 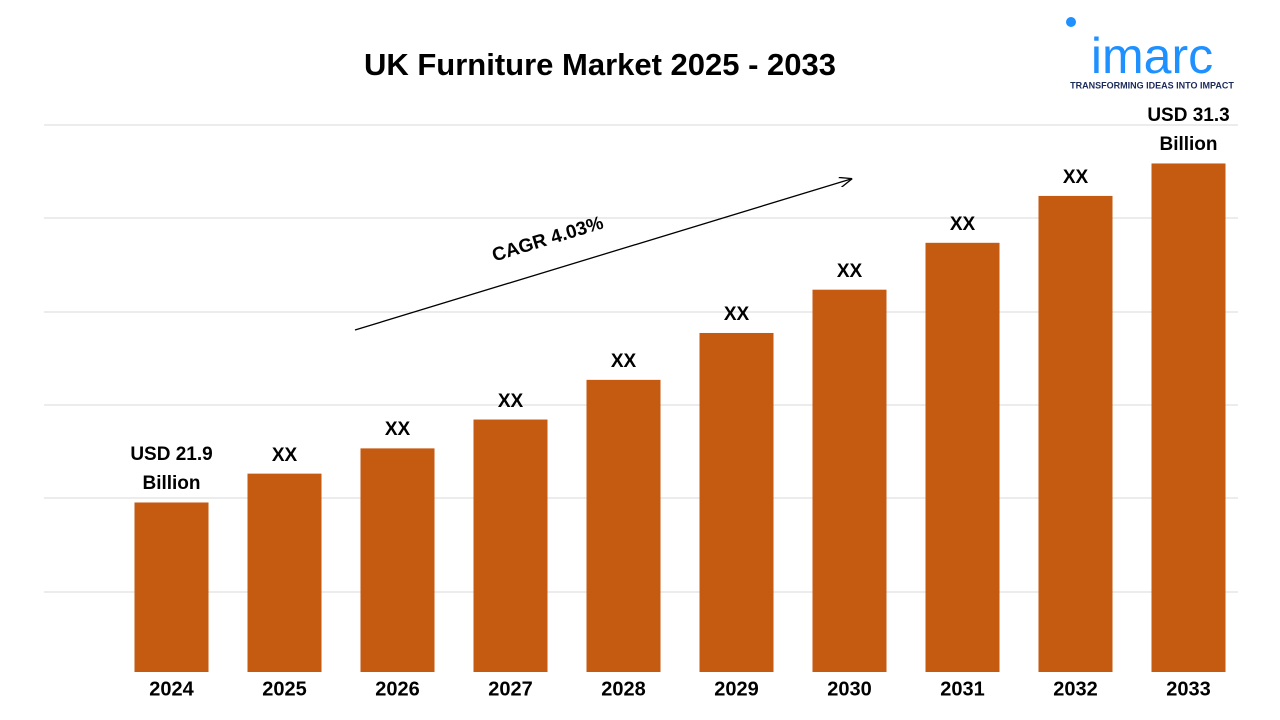 What do you see at coordinates (1152, 56) in the screenshot?
I see `logo-text: imarc` at bounding box center [1152, 56].